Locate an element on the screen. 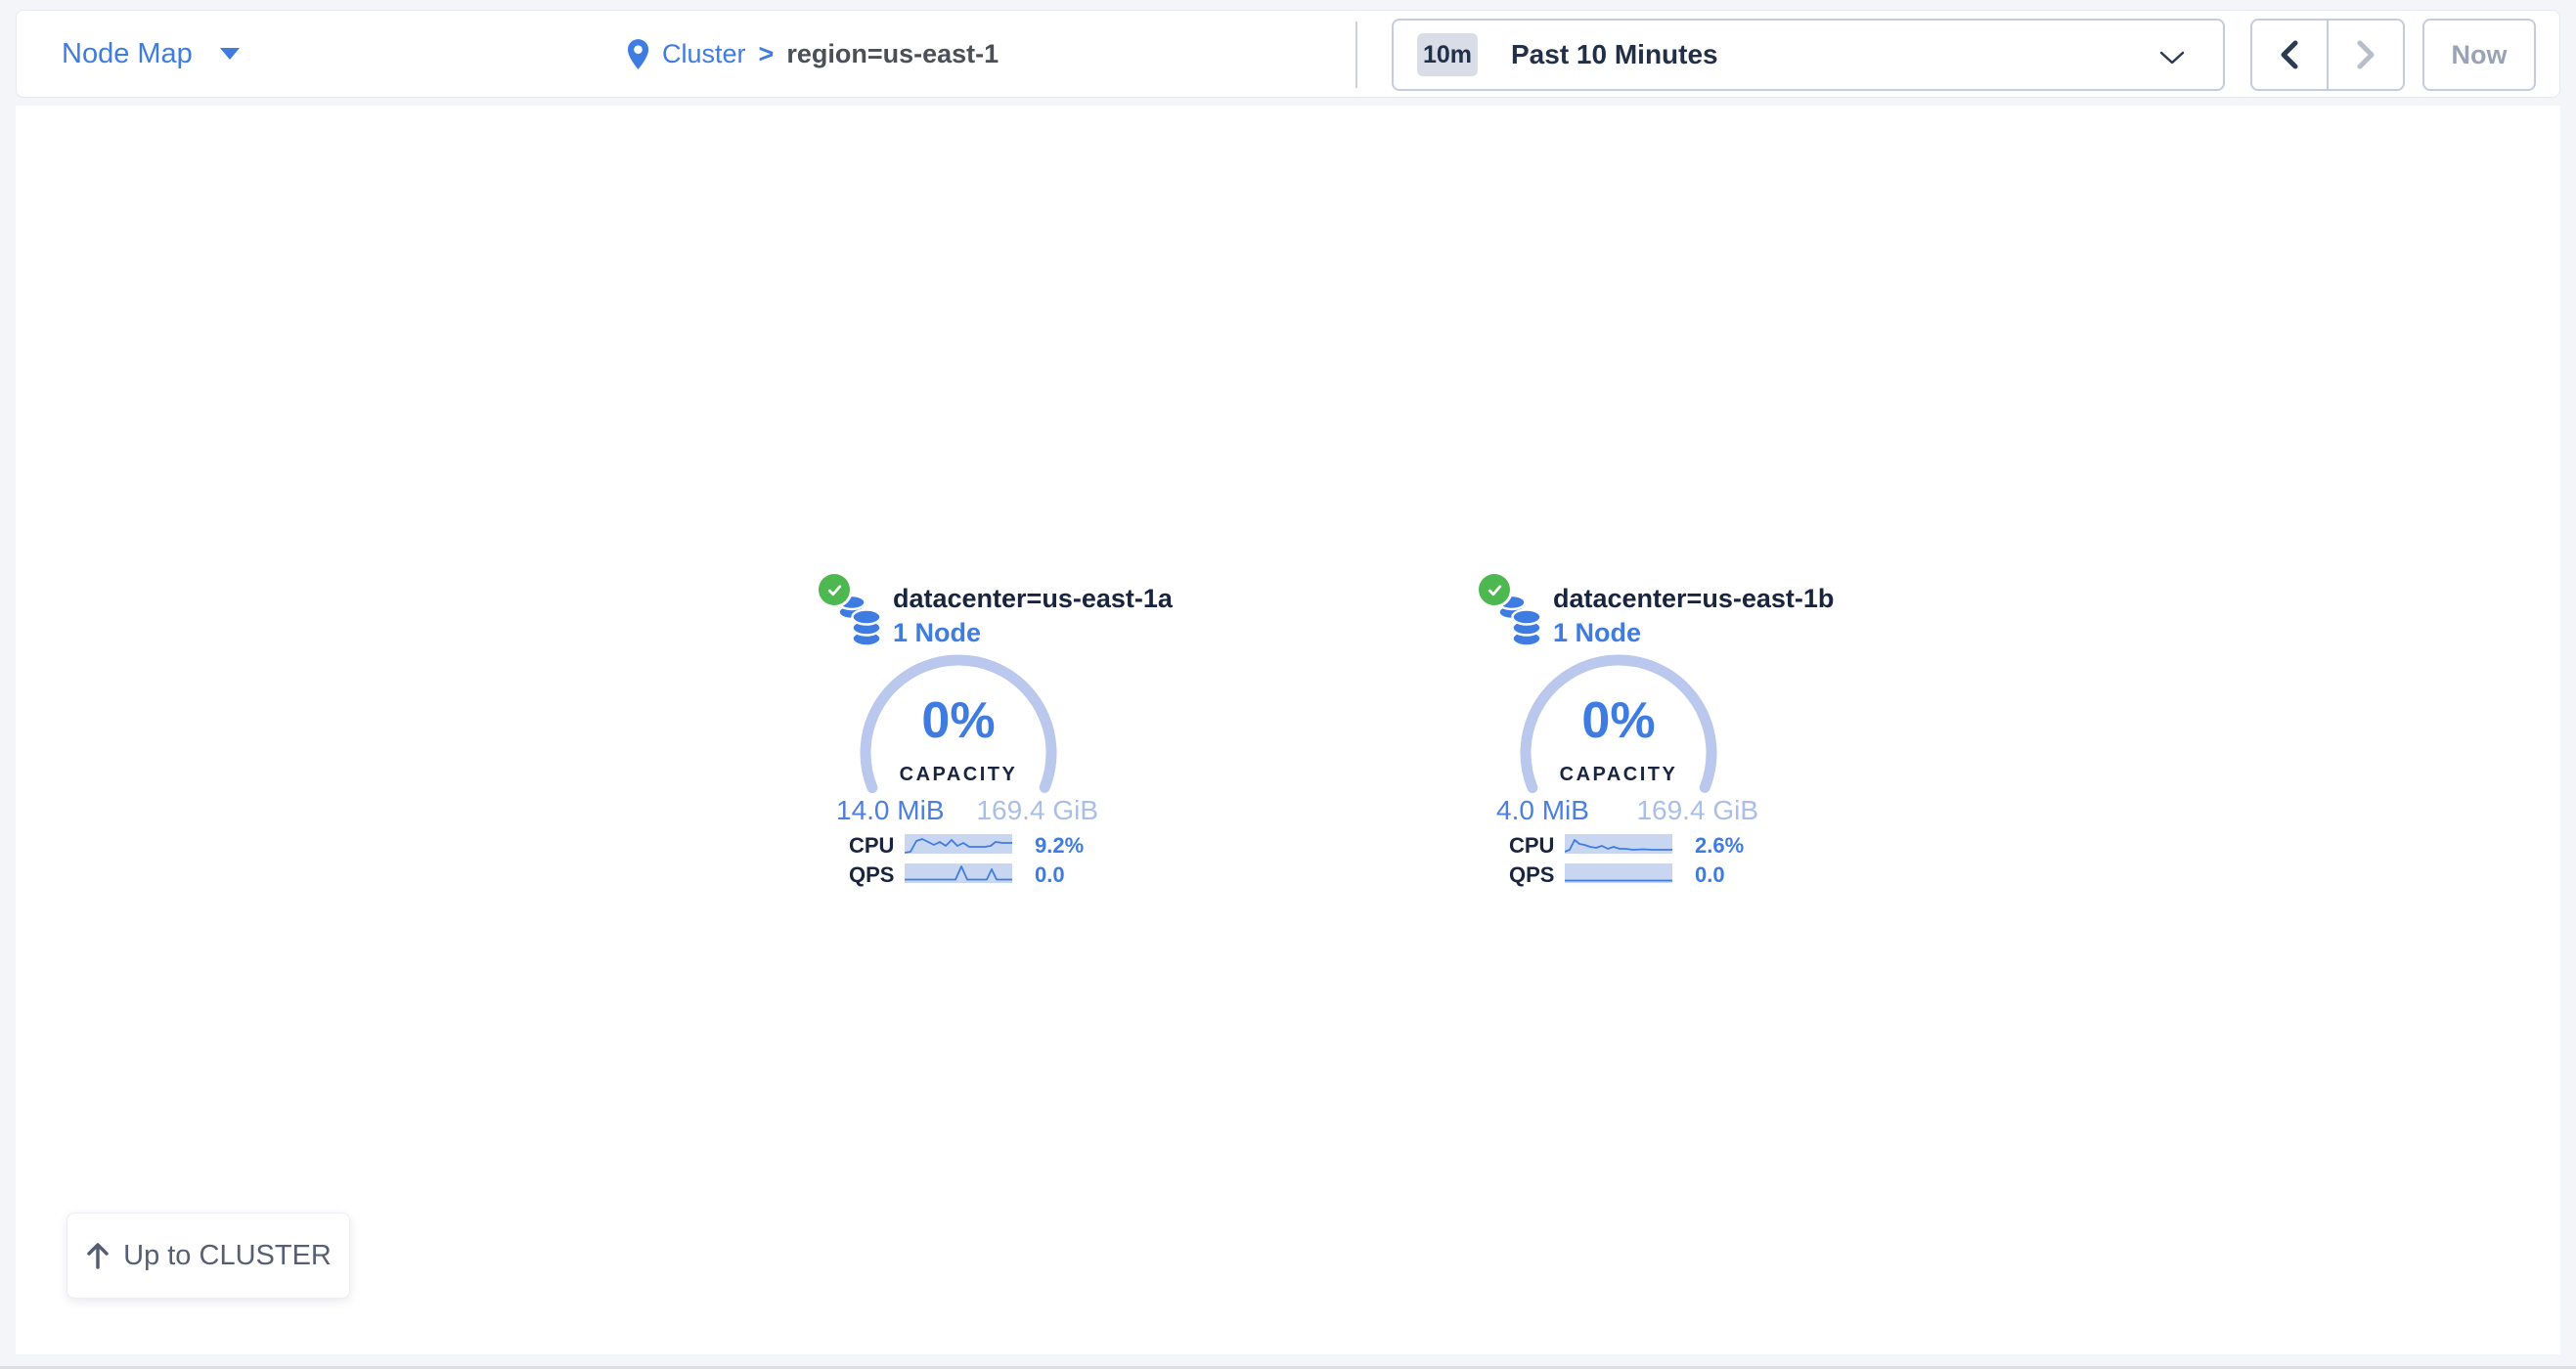  cpu-value: 2.6% is located at coordinates (1720, 846).